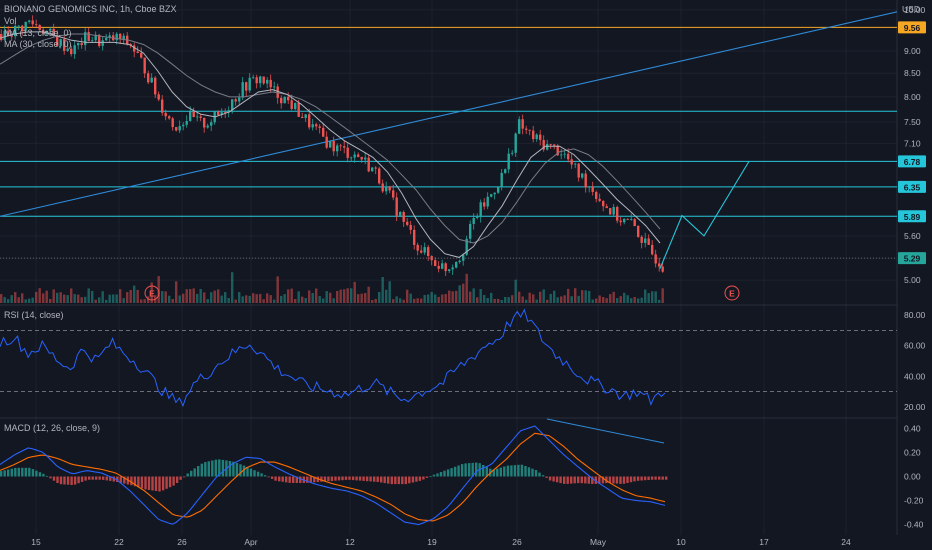 The image size is (932, 550). Describe the element at coordinates (334, 472) in the screenshot. I see `macd-pane` at that location.